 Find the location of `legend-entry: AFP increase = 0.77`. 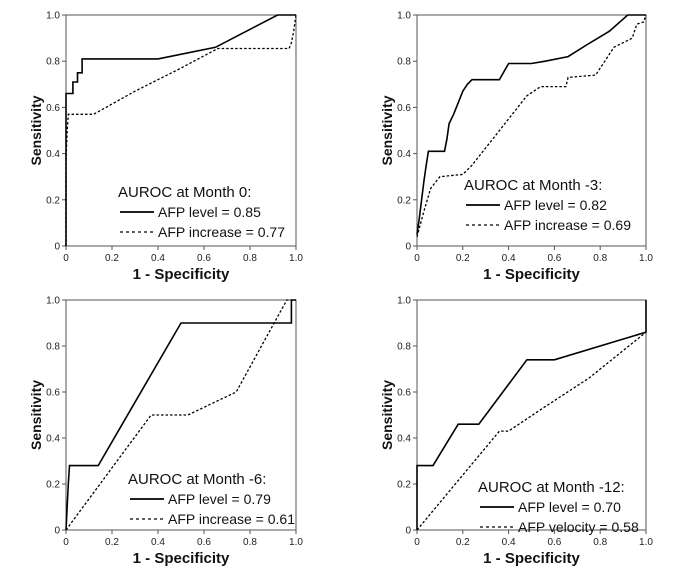

legend-entry: AFP increase = 0.77 is located at coordinates (221, 232).